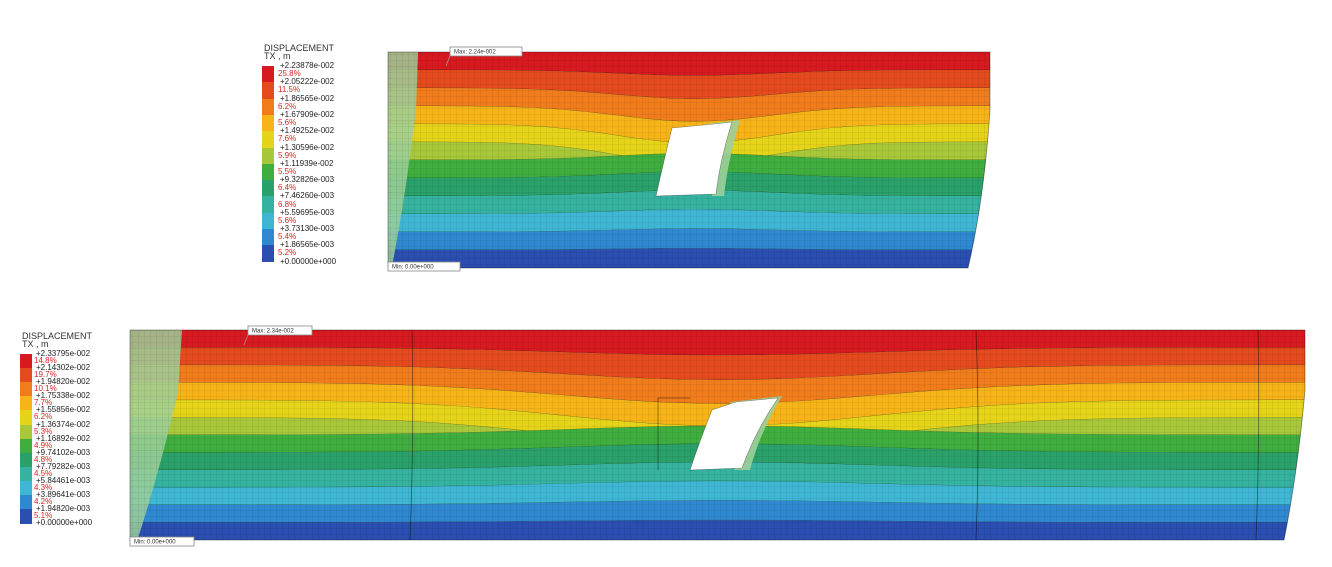  I want to click on legend-percent: 5.2%, so click(287, 253).